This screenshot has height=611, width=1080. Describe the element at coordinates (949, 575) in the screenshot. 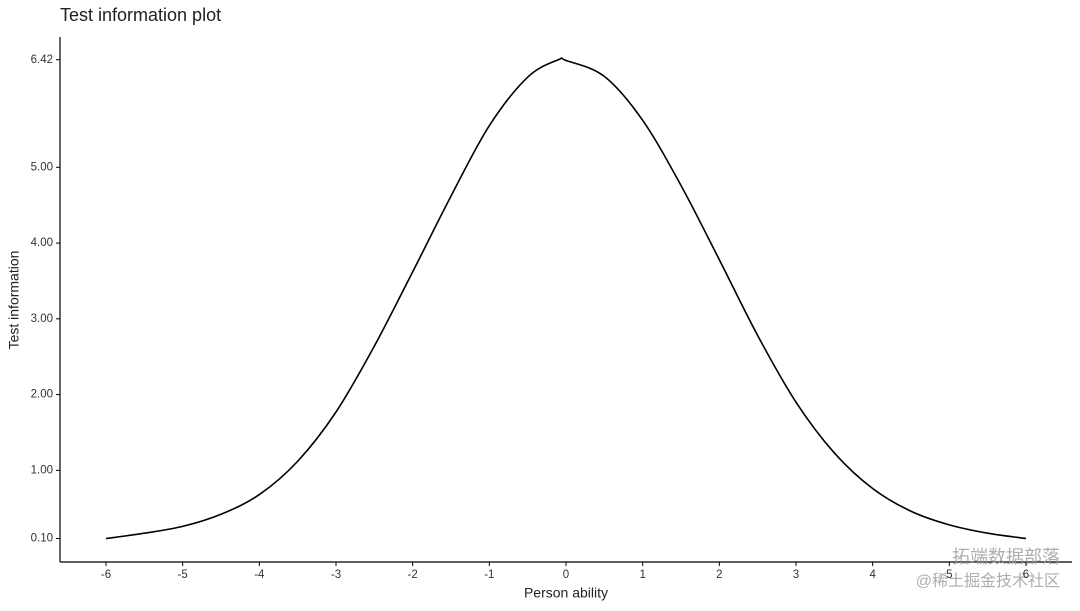

I see `x-tick-label: 5` at that location.